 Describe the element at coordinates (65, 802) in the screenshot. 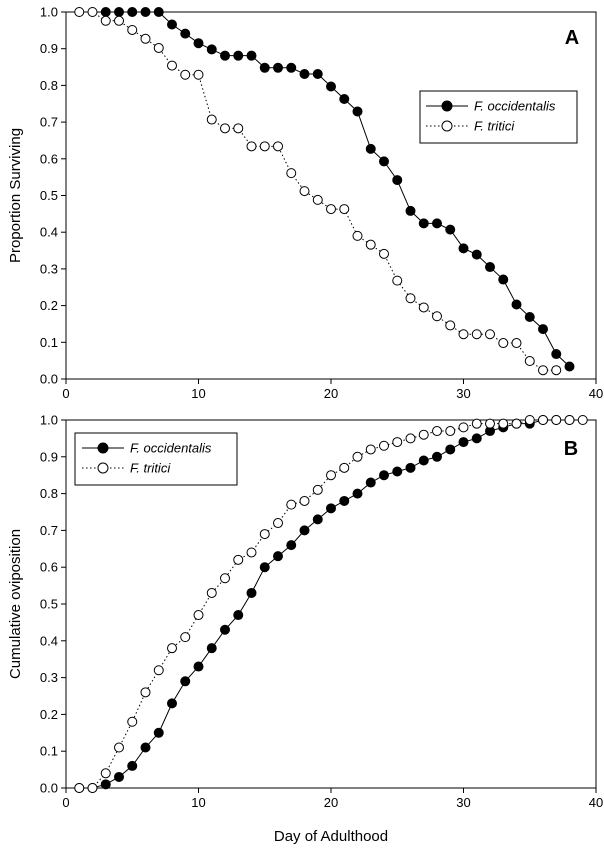

I see `x-tick-label: 0` at that location.